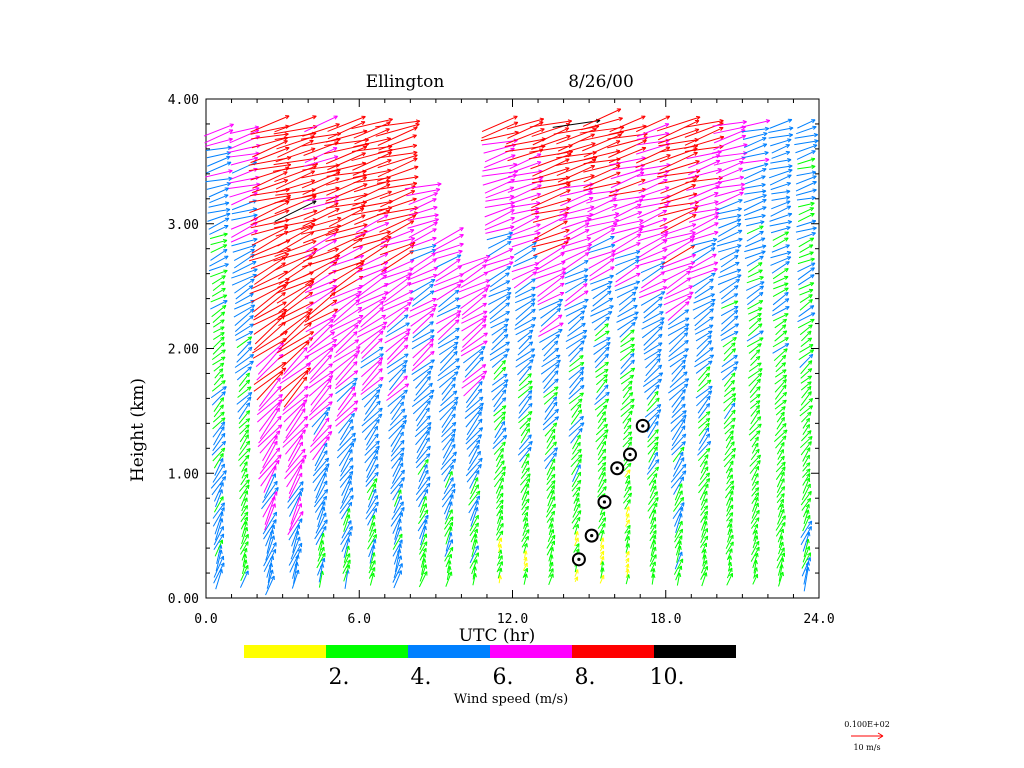 This screenshot has height=768, width=1024. Describe the element at coordinates (183, 225) in the screenshot. I see `y-tick-label: 3.00` at that location.